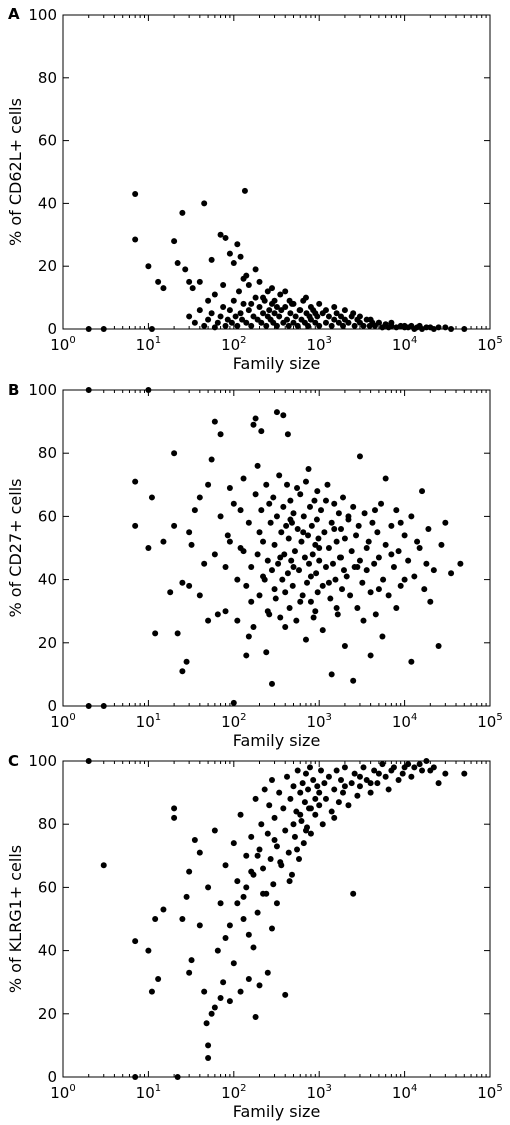 The image size is (510, 1125). I want to click on y-tick-label: 40, so click(47, 951).